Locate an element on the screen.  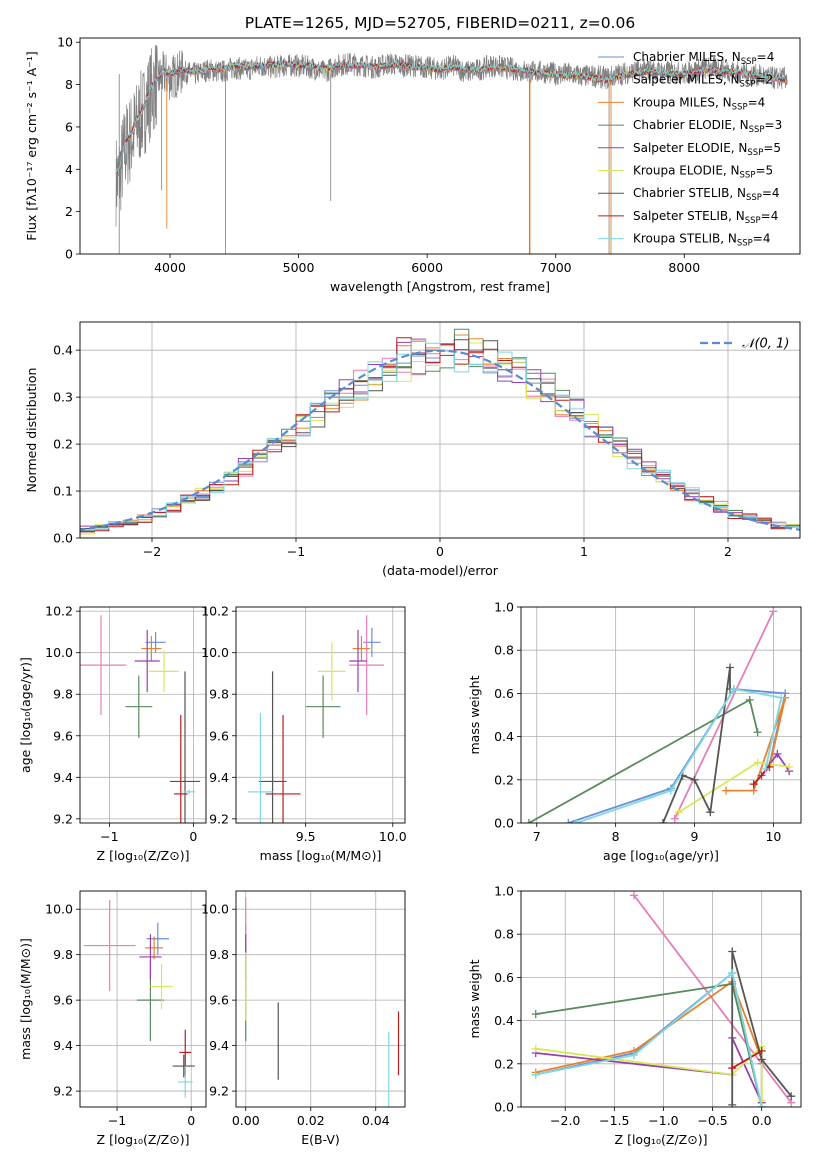
y-tick-label: 0 is located at coordinates (69, 254).